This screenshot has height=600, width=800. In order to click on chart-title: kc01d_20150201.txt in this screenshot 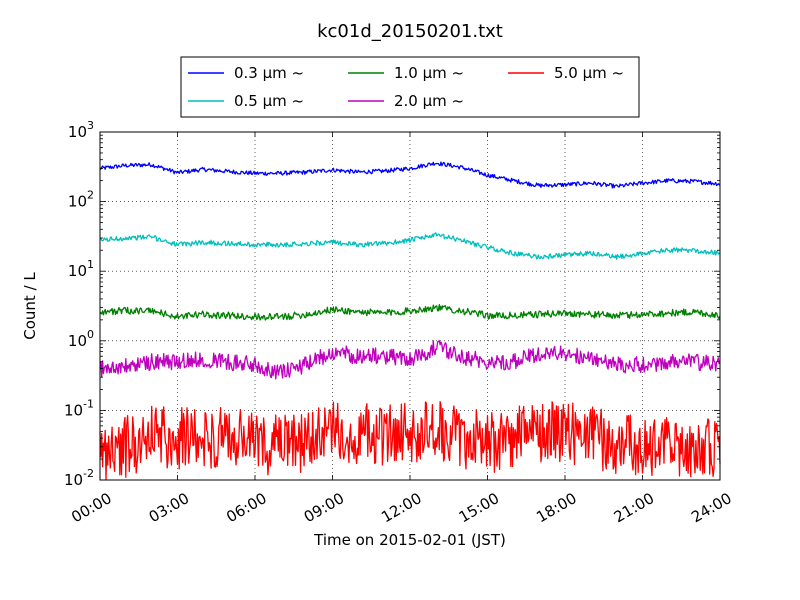, I will do `click(410, 31)`.